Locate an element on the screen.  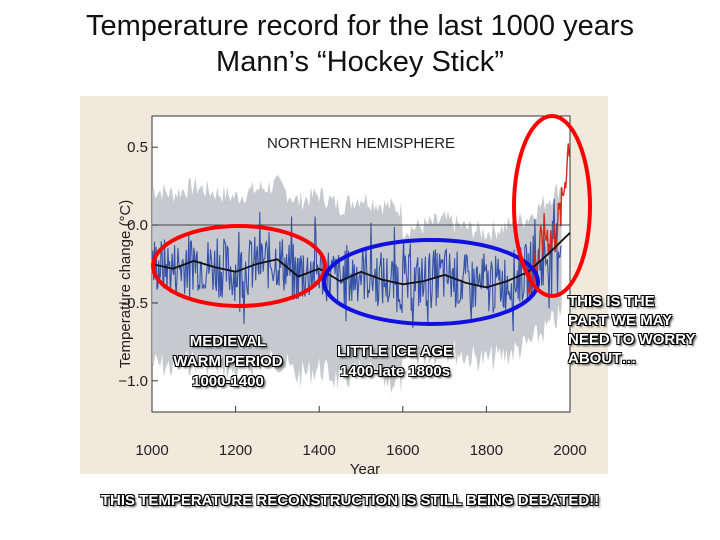
x-tick-label: 1000 is located at coordinates (151, 450).